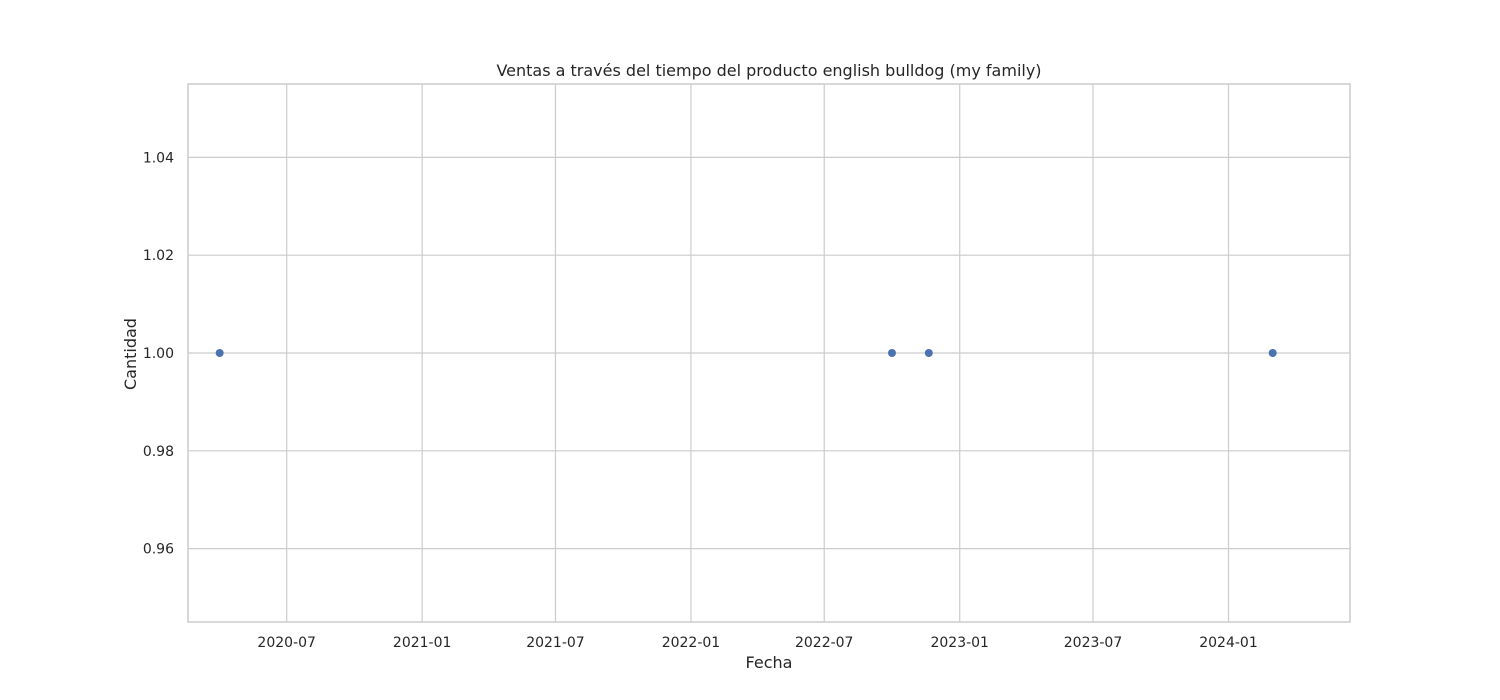  Describe the element at coordinates (158, 550) in the screenshot. I see `y-tick-label: 0.96` at that location.